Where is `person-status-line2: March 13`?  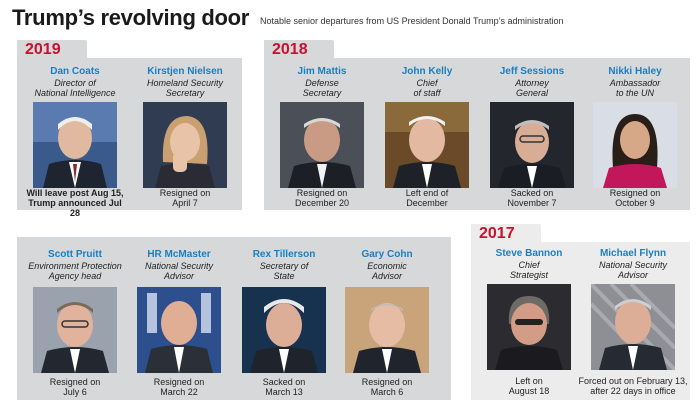 person-status-line2: March 13 is located at coordinates (284, 392).